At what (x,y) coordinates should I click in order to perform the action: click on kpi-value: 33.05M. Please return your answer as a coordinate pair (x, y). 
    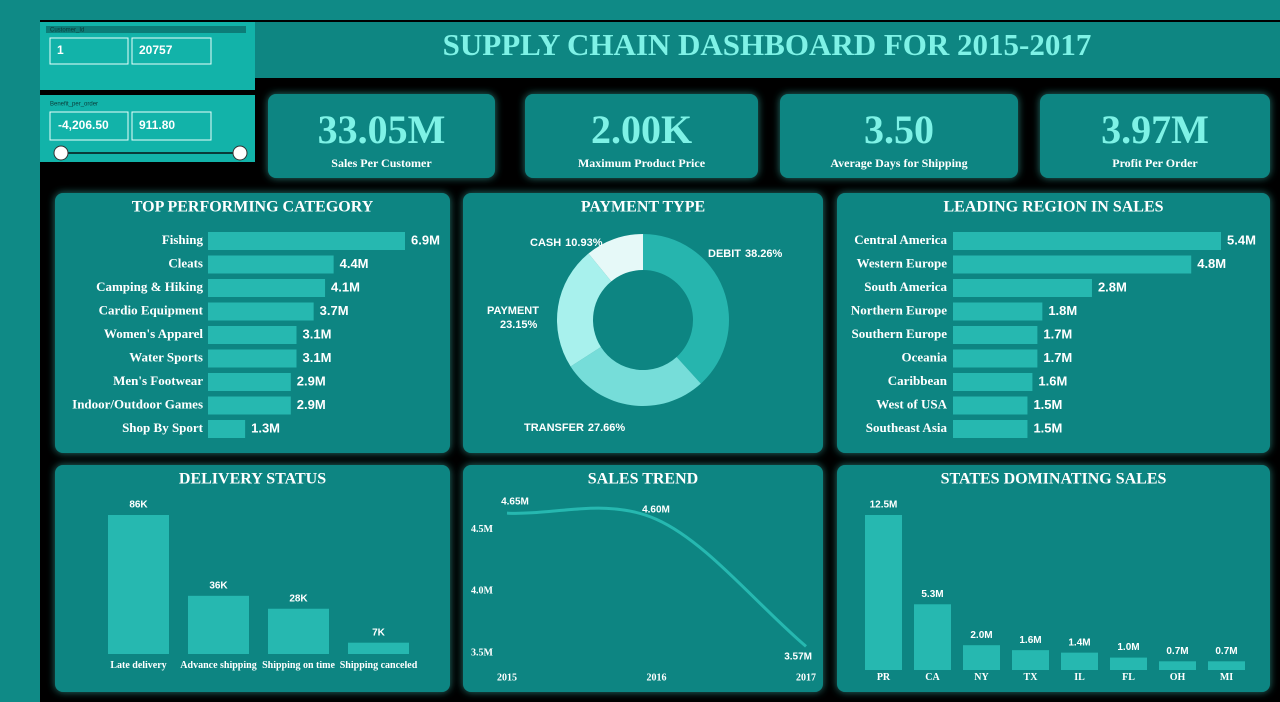
    Looking at the image, I should click on (382, 129).